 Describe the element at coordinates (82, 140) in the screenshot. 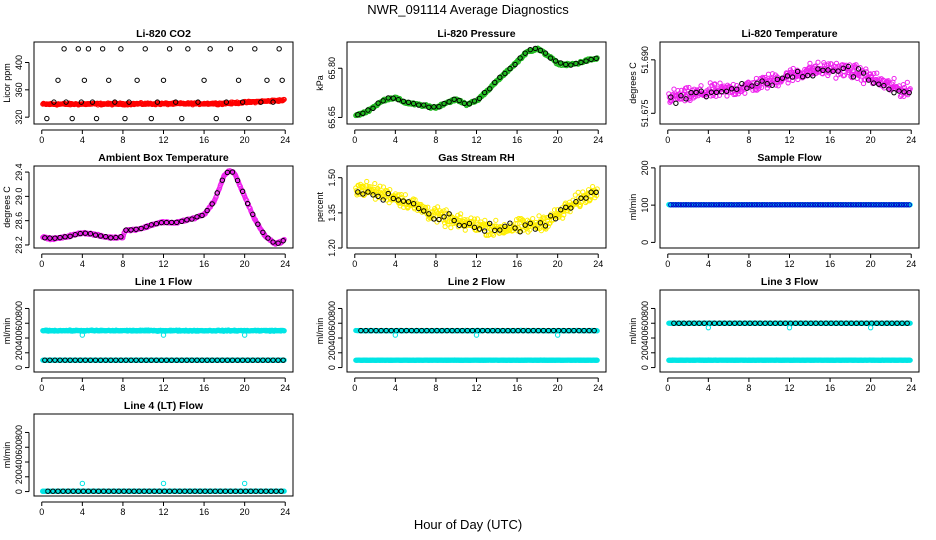

I see `x-tick-label: 4` at that location.